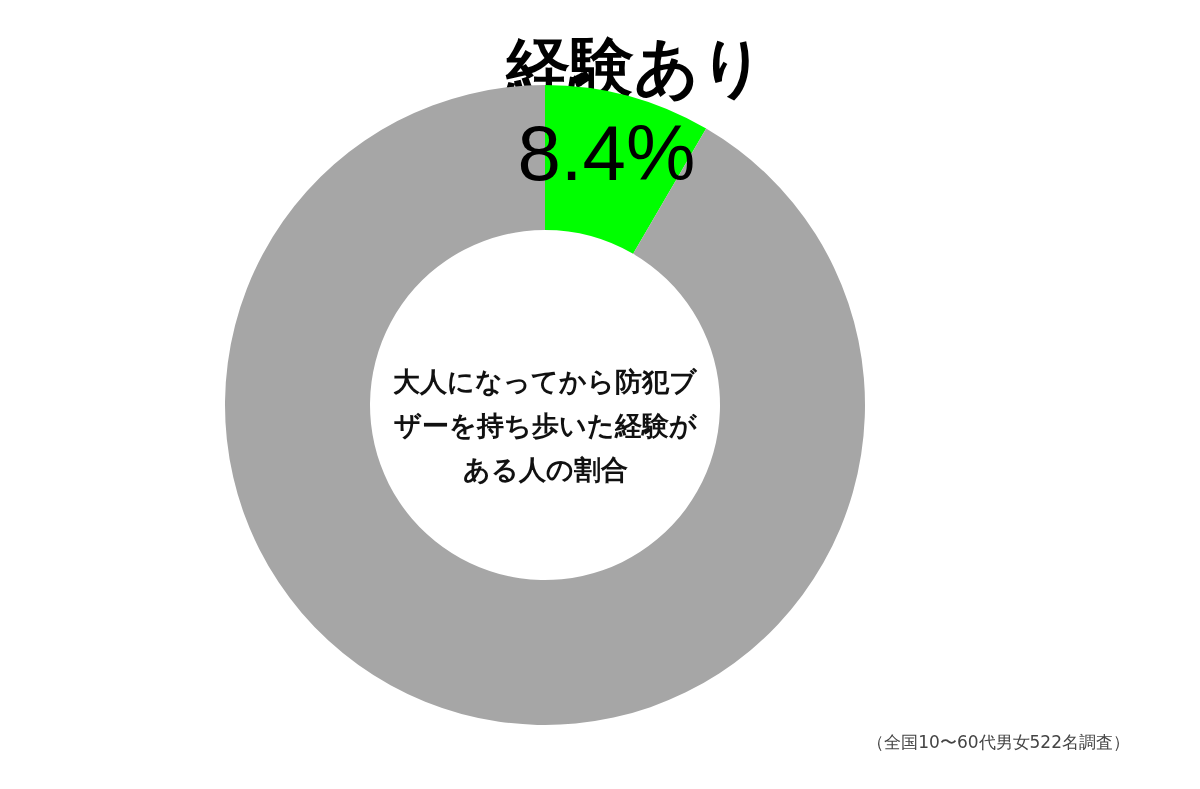  Describe the element at coordinates (998, 742) in the screenshot. I see `text: （全国10〜60代男女522名調査）` at that location.